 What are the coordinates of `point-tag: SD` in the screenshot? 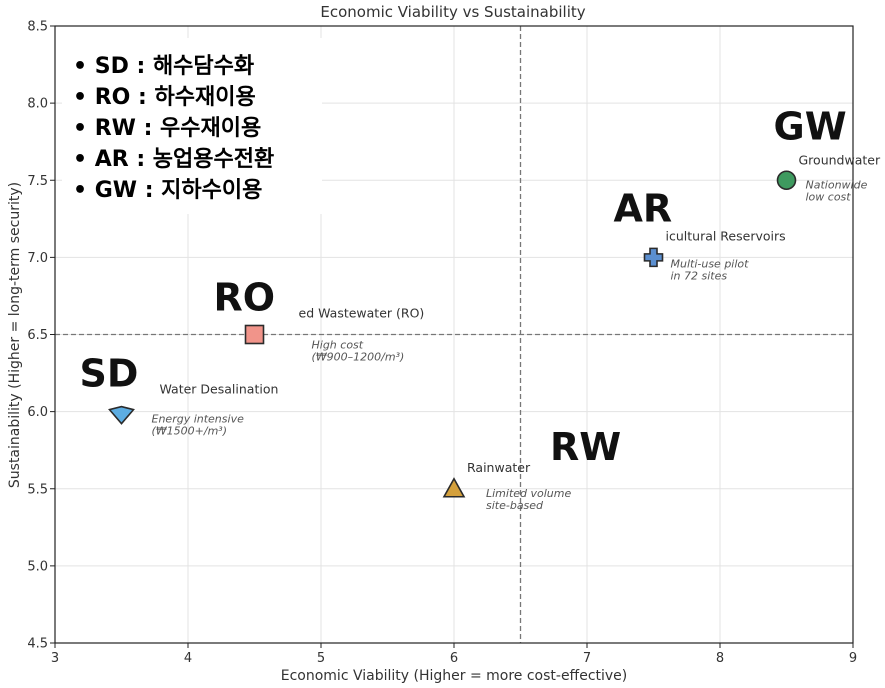 It's located at (109, 374).